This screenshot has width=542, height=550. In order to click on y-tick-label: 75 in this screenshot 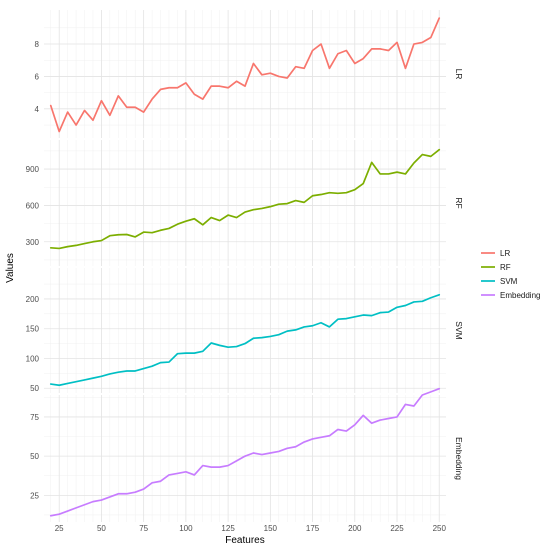, I will do `click(34, 417)`.